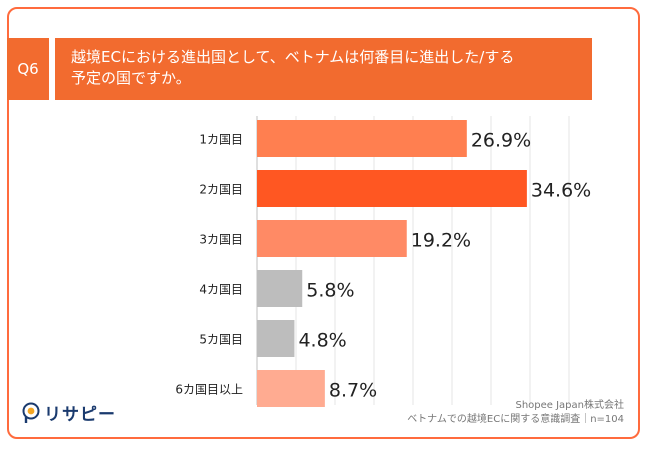  Describe the element at coordinates (293, 57) in the screenshot. I see `question-title-line-1: 越境ECにおける進出国として、ベトナムは何番目に進出した/する` at that location.